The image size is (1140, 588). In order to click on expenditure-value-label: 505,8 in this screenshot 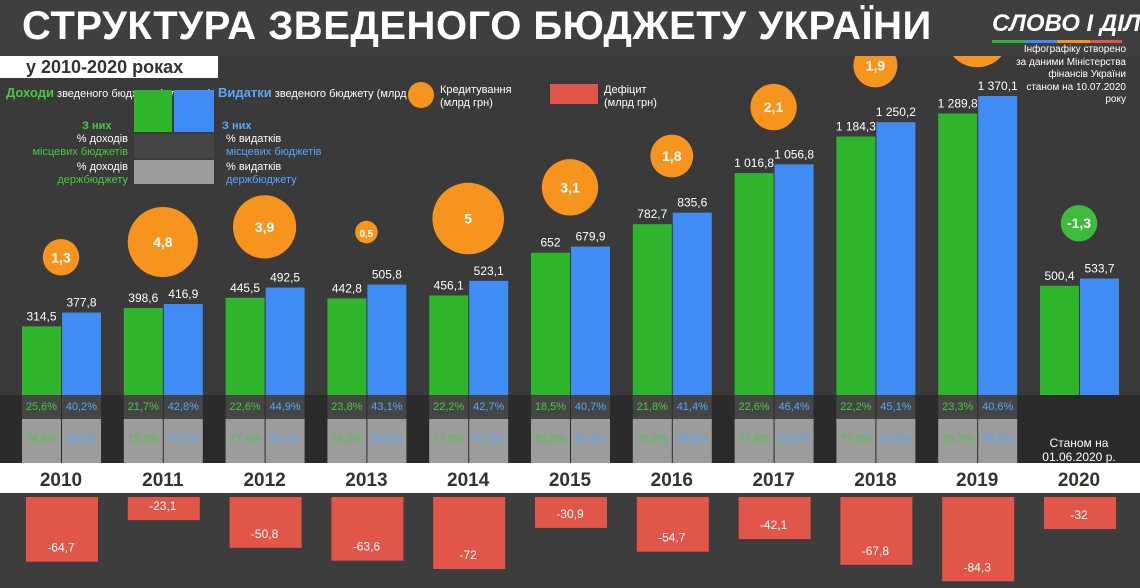, I will do `click(387, 275)`.